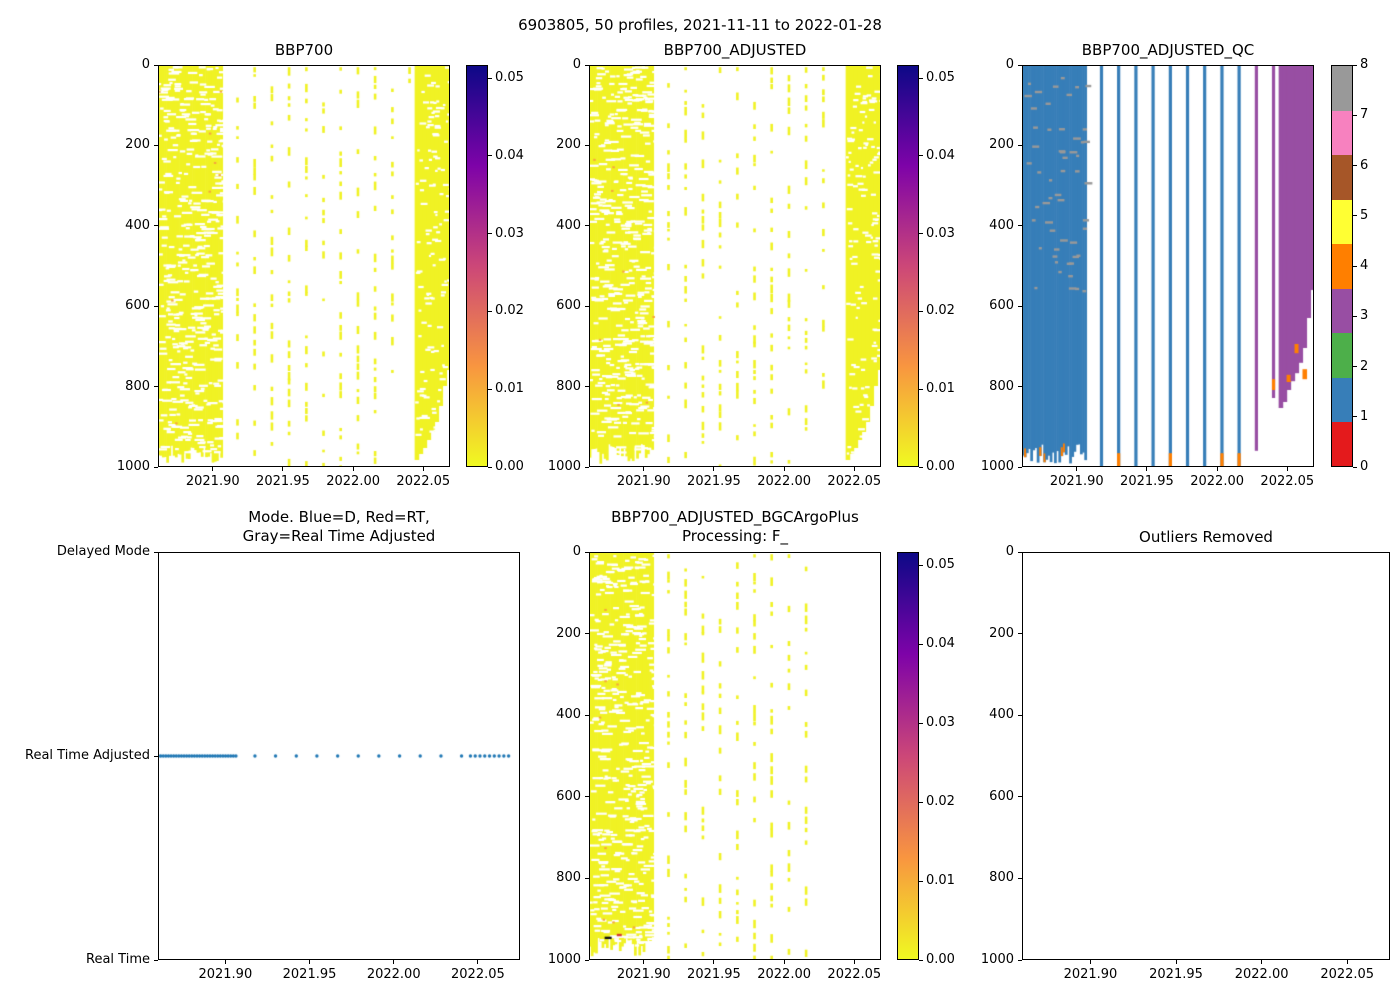 The height and width of the screenshot is (1000, 1400). What do you see at coordinates (339, 756) in the screenshot?
I see `plot-mode` at bounding box center [339, 756].